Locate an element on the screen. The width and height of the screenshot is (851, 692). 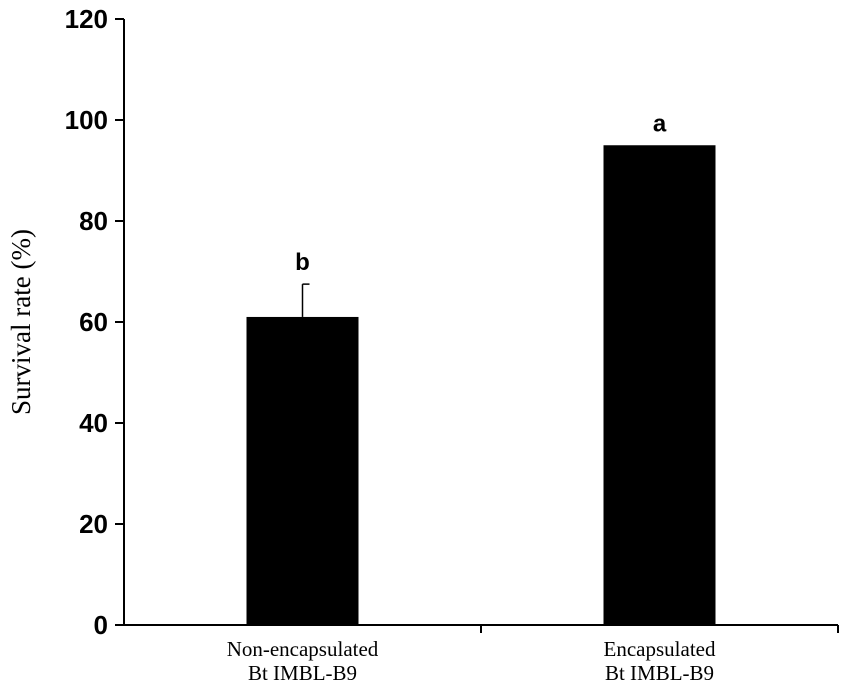
y-tick-label: 60 is located at coordinates (93, 322).